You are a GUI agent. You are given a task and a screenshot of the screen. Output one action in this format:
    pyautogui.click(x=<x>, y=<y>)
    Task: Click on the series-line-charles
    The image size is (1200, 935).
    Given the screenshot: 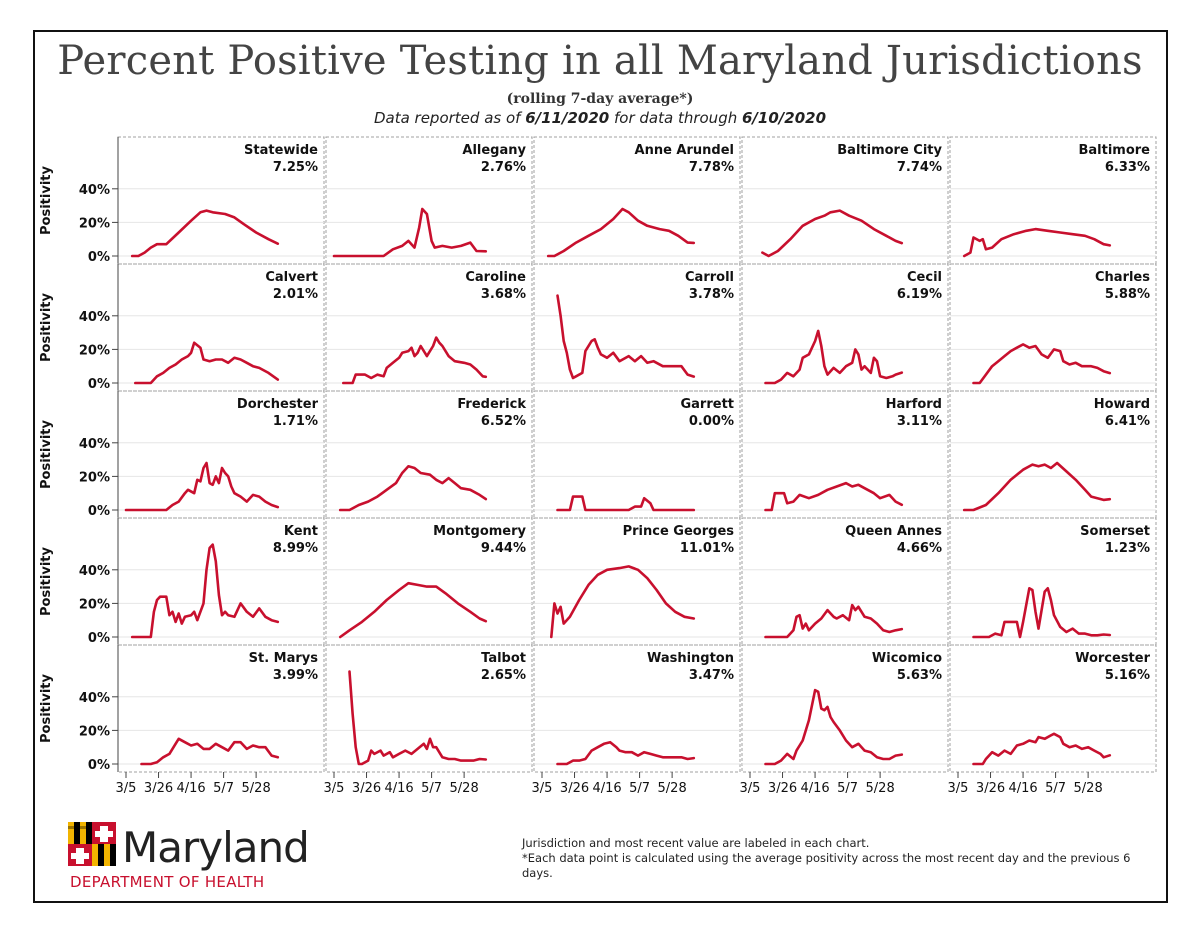 What is the action you would take?
    pyautogui.click(x=1042, y=364)
    